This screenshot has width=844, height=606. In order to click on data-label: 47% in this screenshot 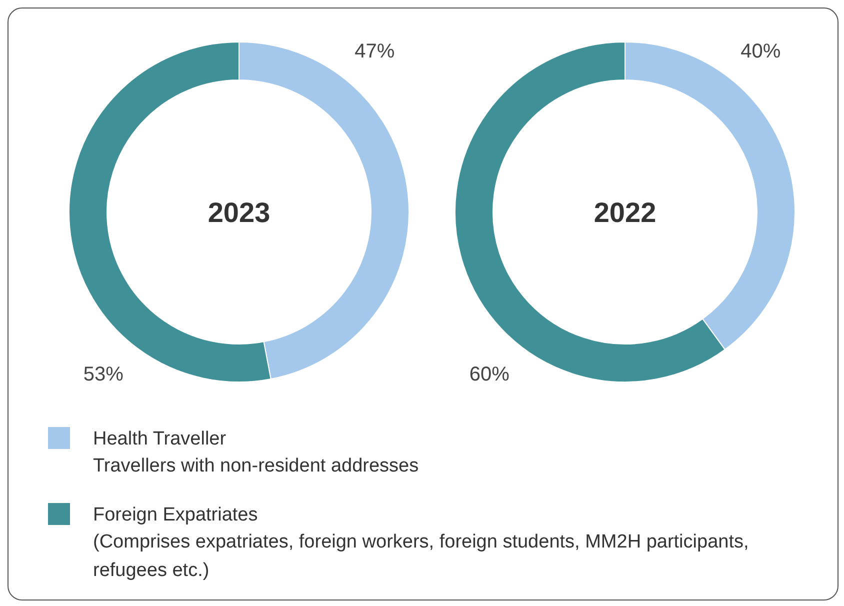, I will do `click(374, 51)`.